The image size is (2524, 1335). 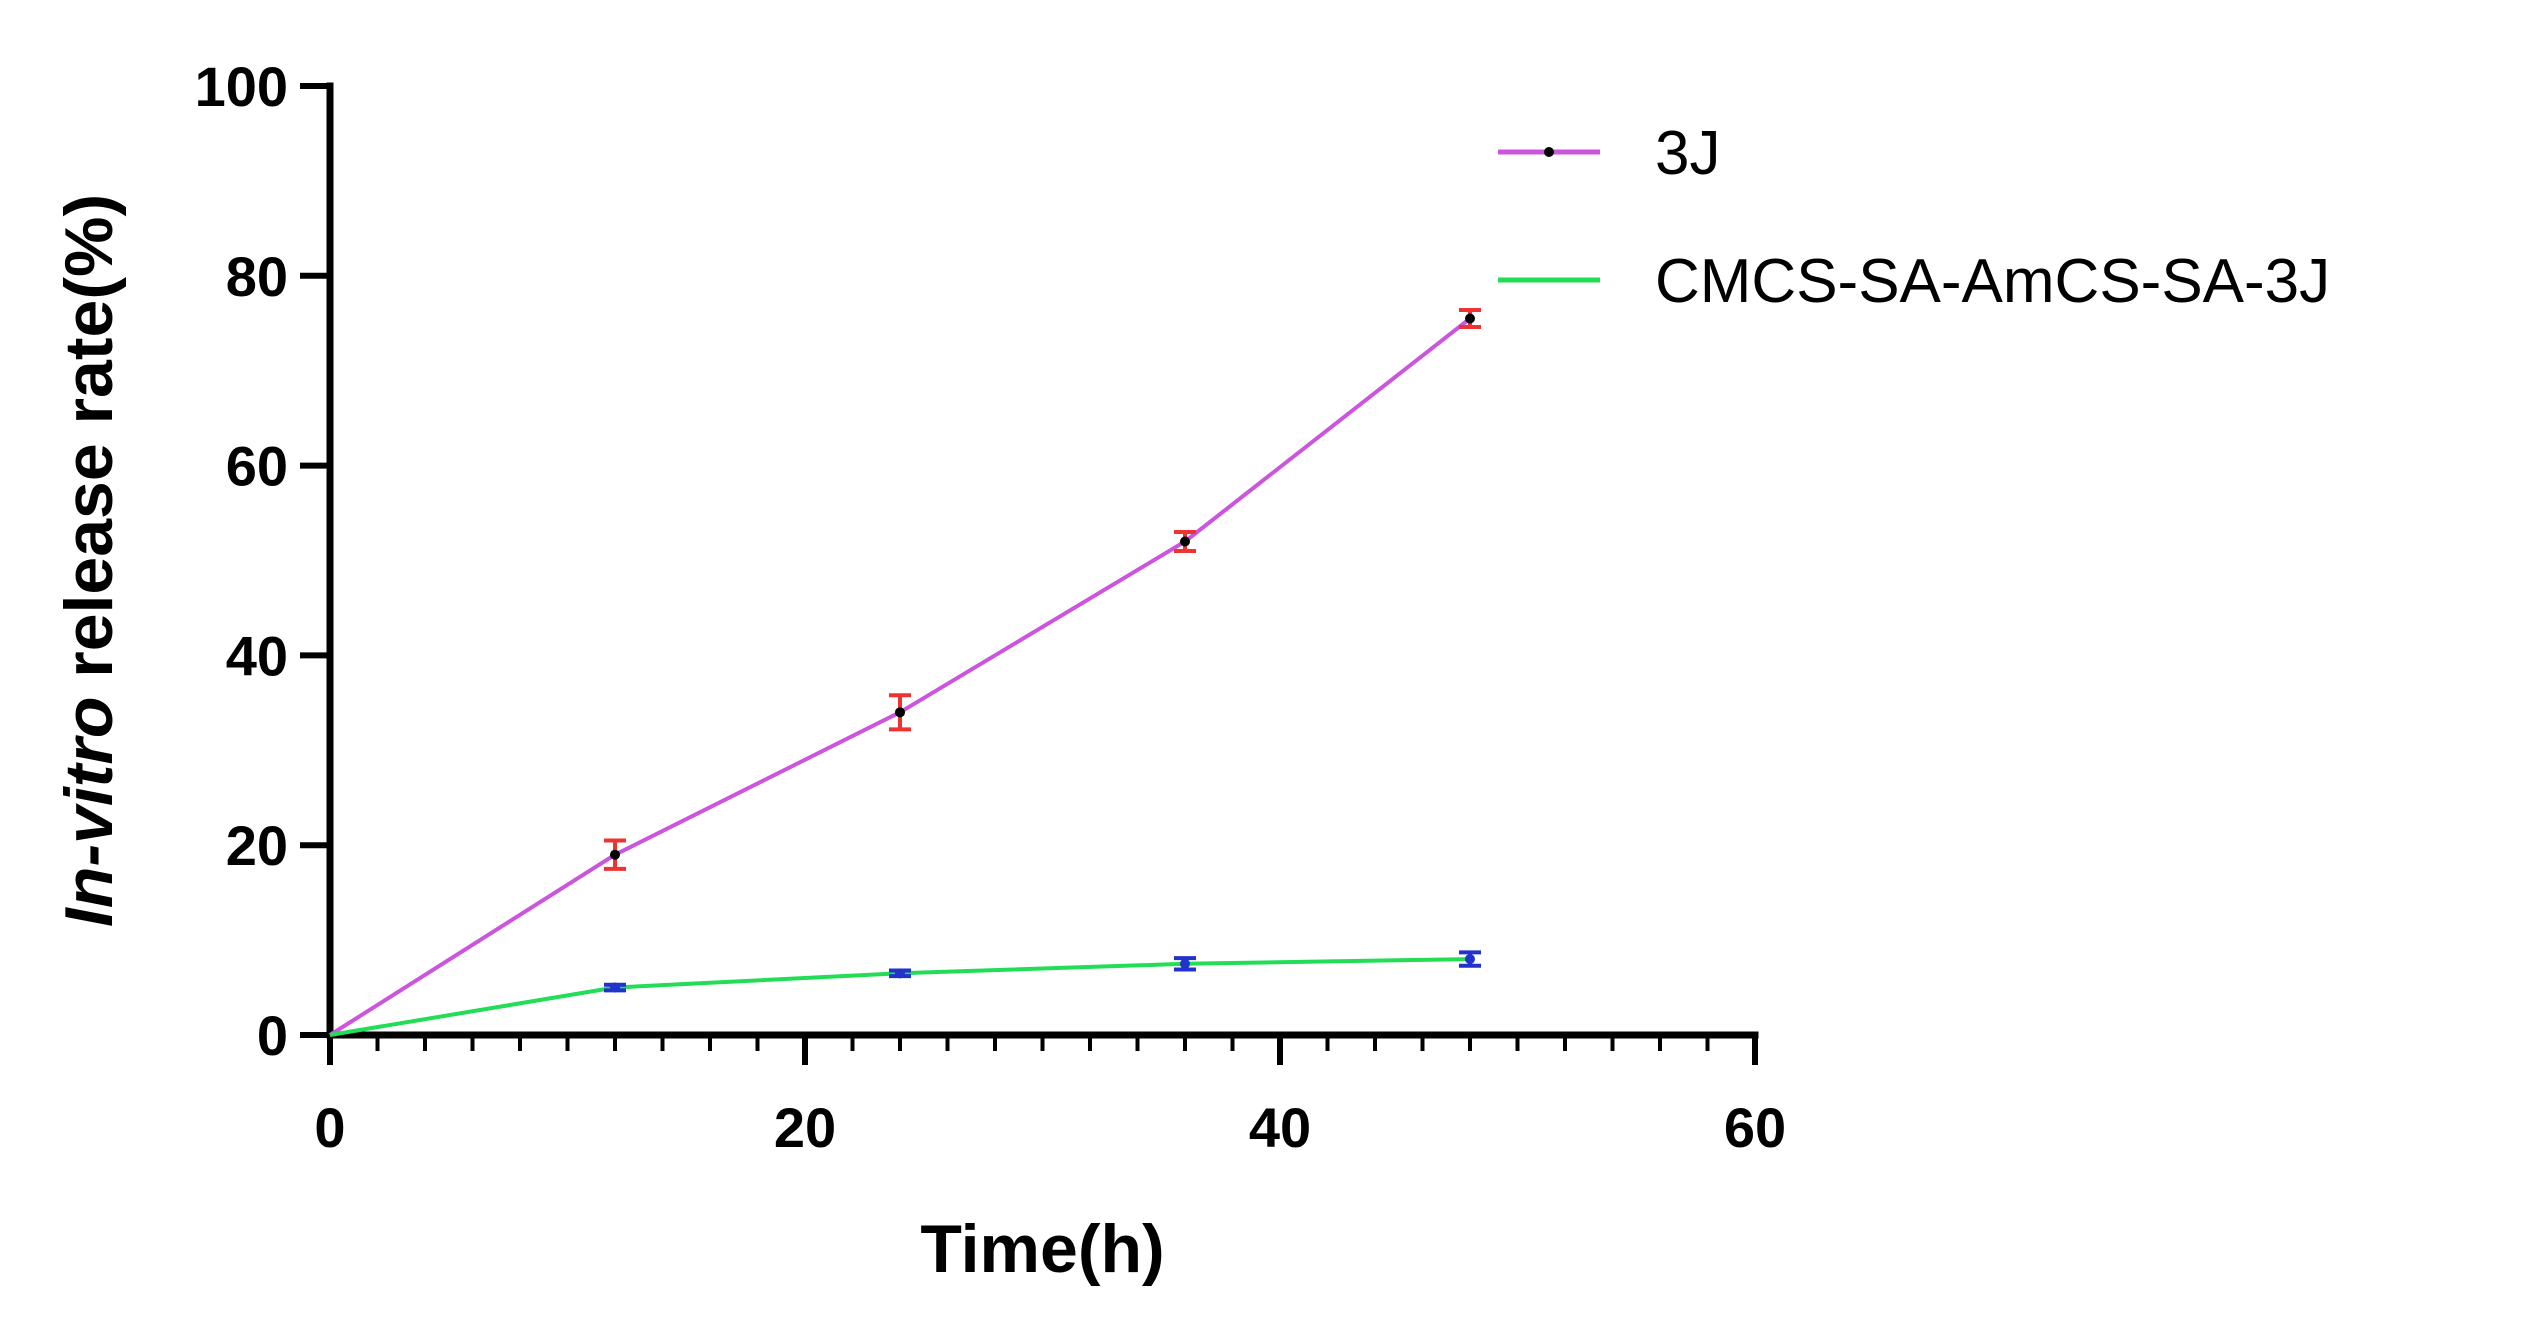 What do you see at coordinates (805, 1127) in the screenshot?
I see `x-tick-label: 20` at bounding box center [805, 1127].